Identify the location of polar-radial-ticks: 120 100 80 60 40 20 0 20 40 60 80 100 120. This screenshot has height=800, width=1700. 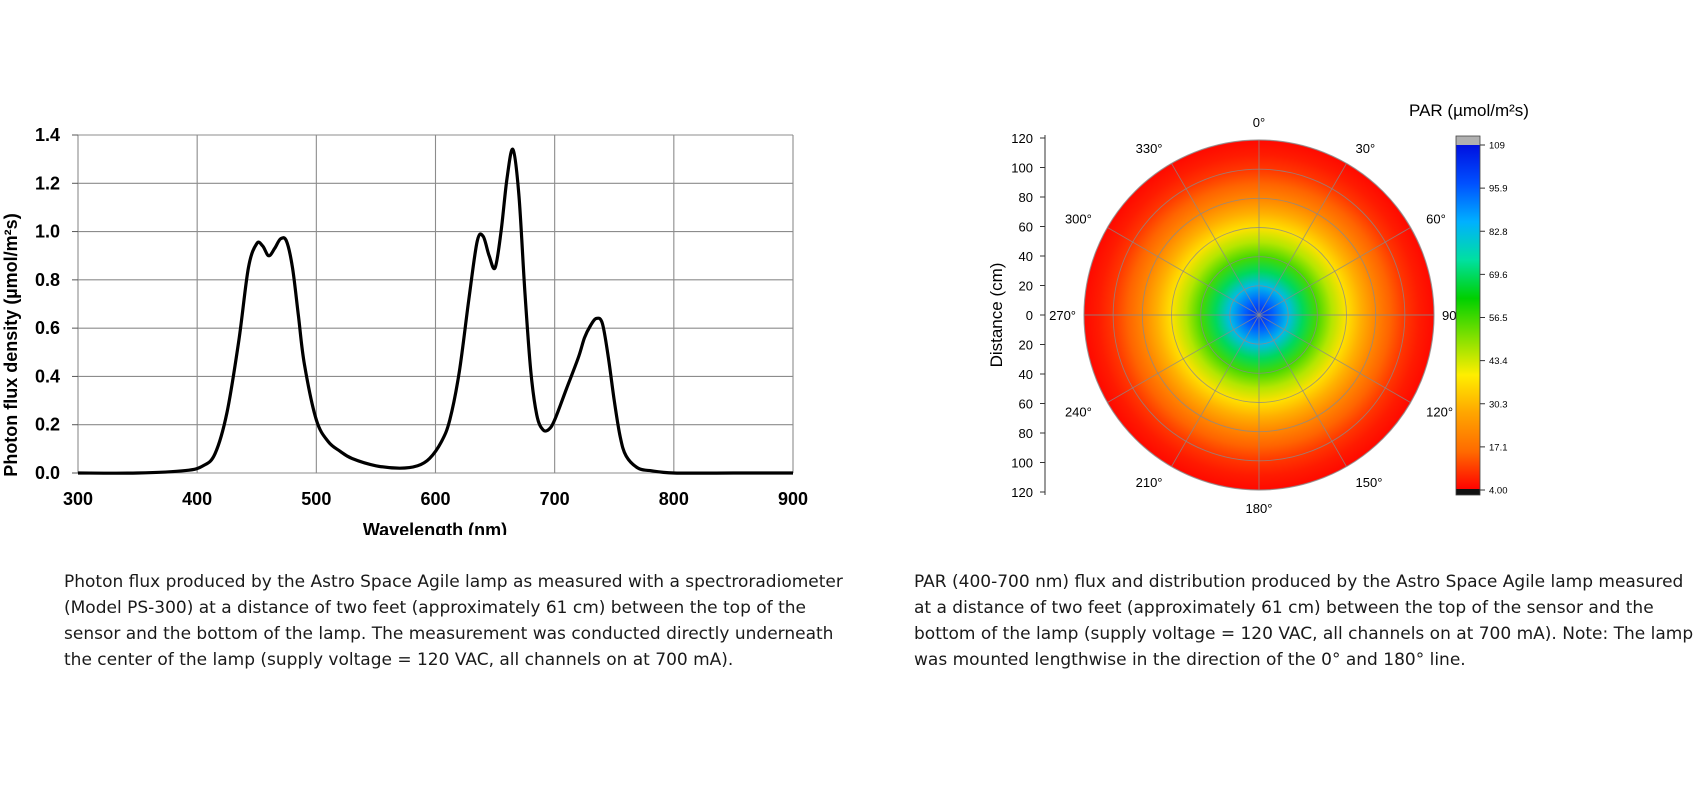
(1028, 315).